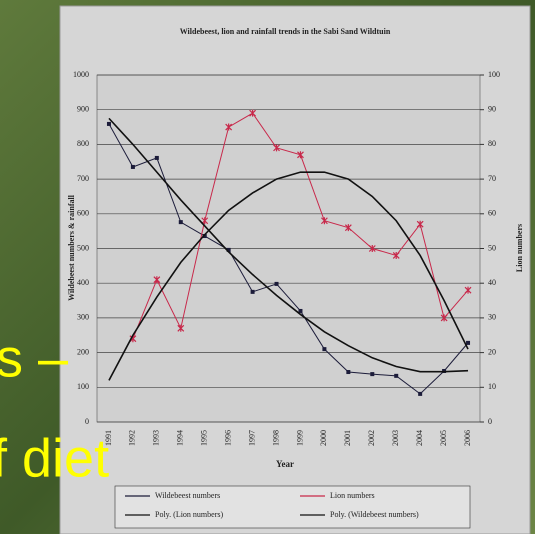  What do you see at coordinates (492, 247) in the screenshot?
I see `y2-tick-label: 50` at bounding box center [492, 247].